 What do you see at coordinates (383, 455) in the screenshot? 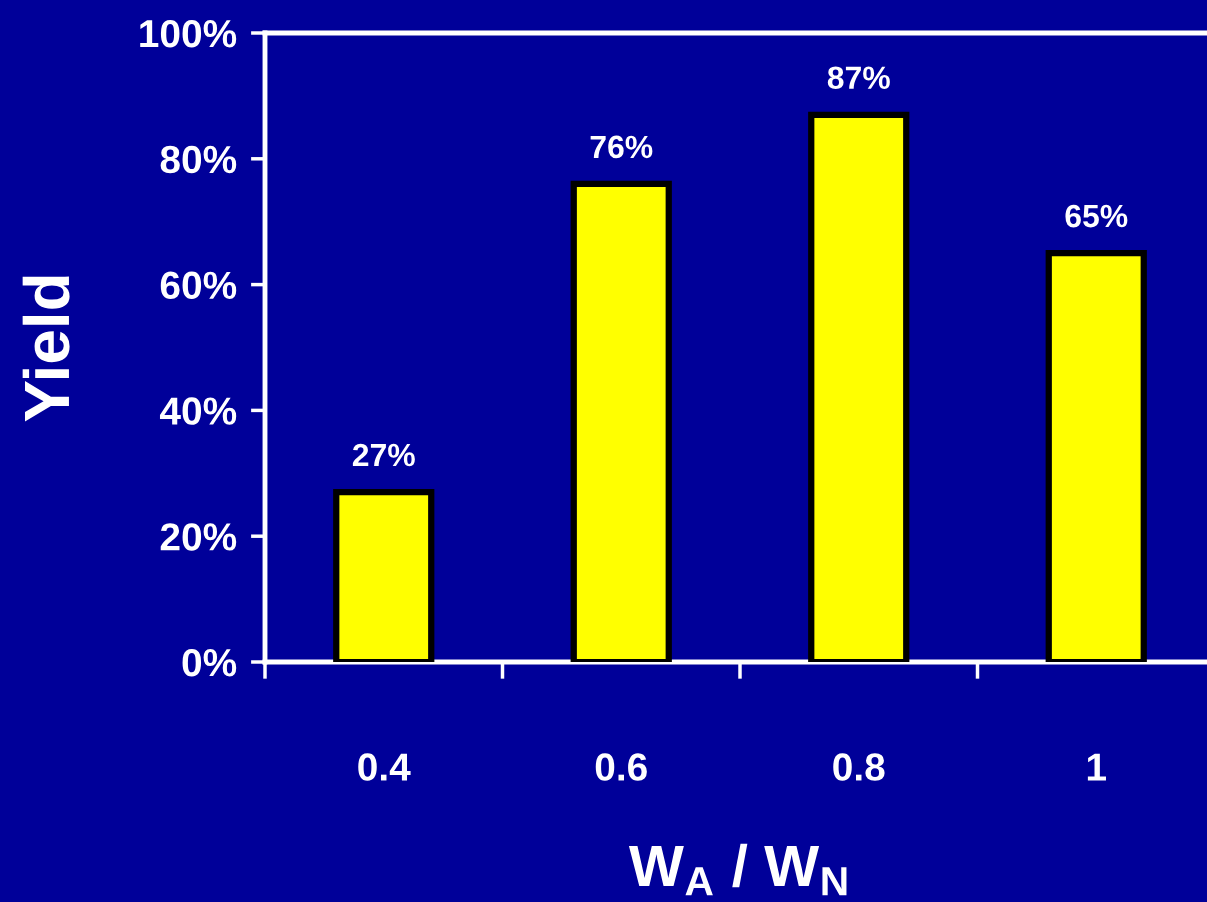
I see `data-label: 27%` at bounding box center [383, 455].